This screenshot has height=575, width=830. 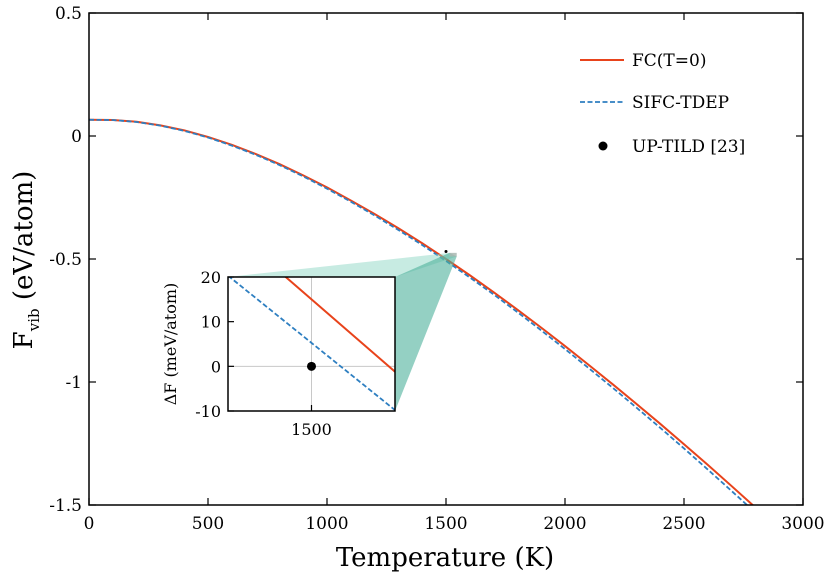 I want to click on inset-y-tick-label: 0, so click(x=216, y=366).